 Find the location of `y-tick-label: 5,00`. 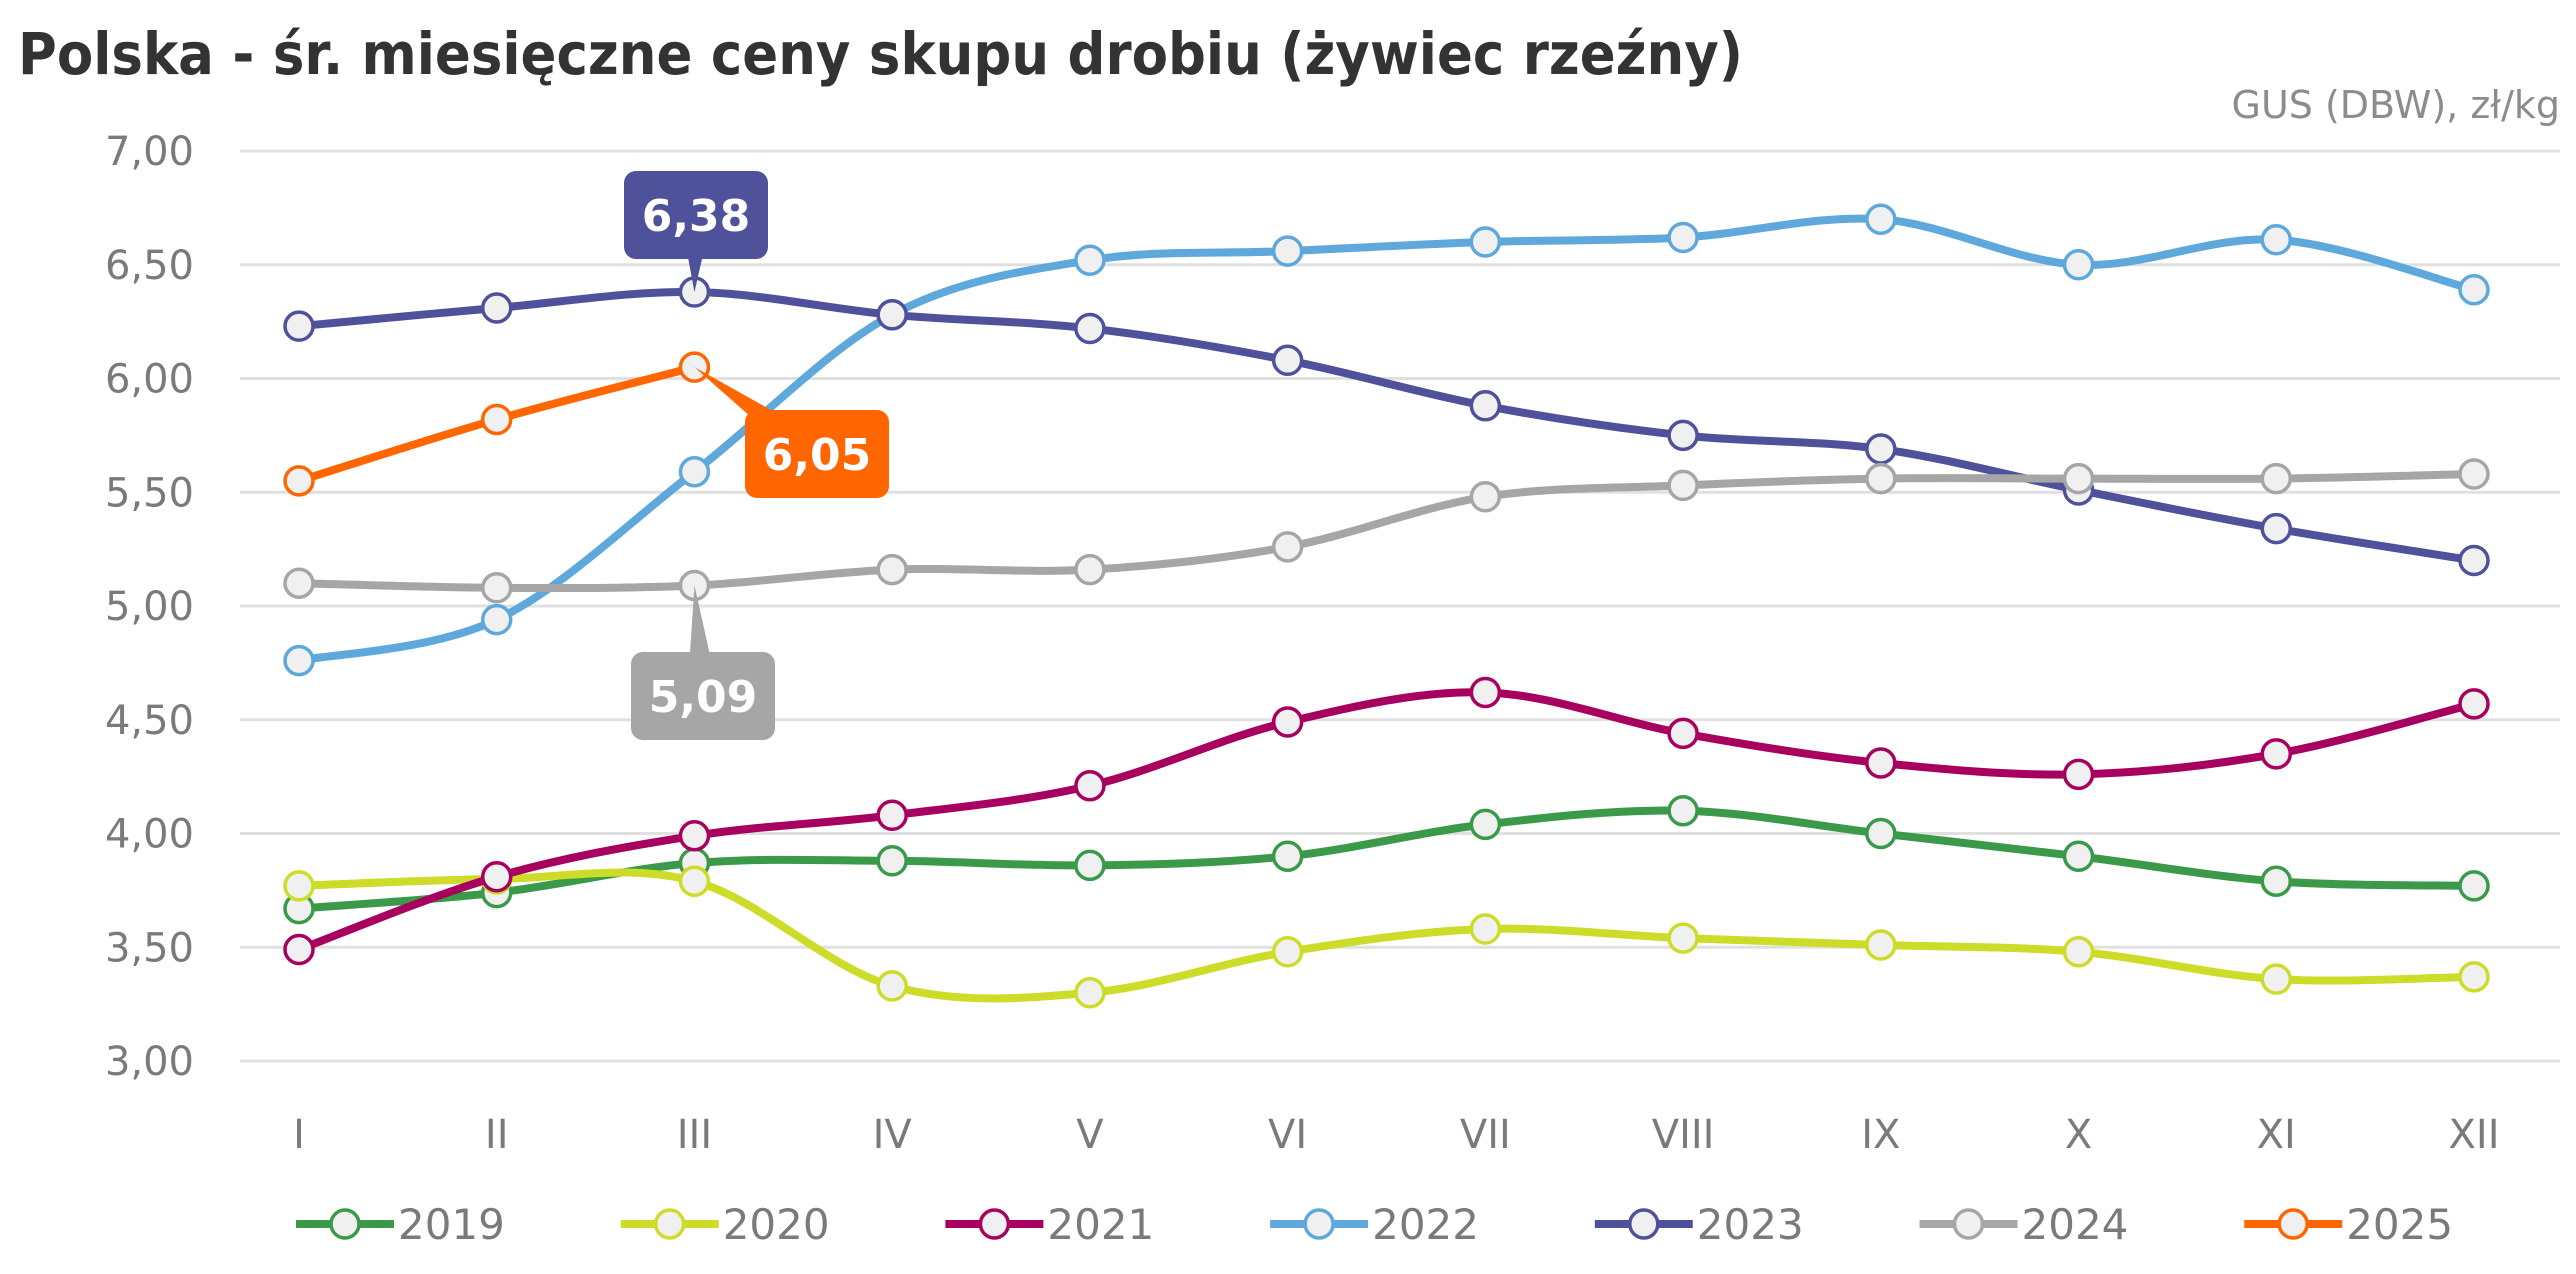

y-tick-label: 5,00 is located at coordinates (149, 607).